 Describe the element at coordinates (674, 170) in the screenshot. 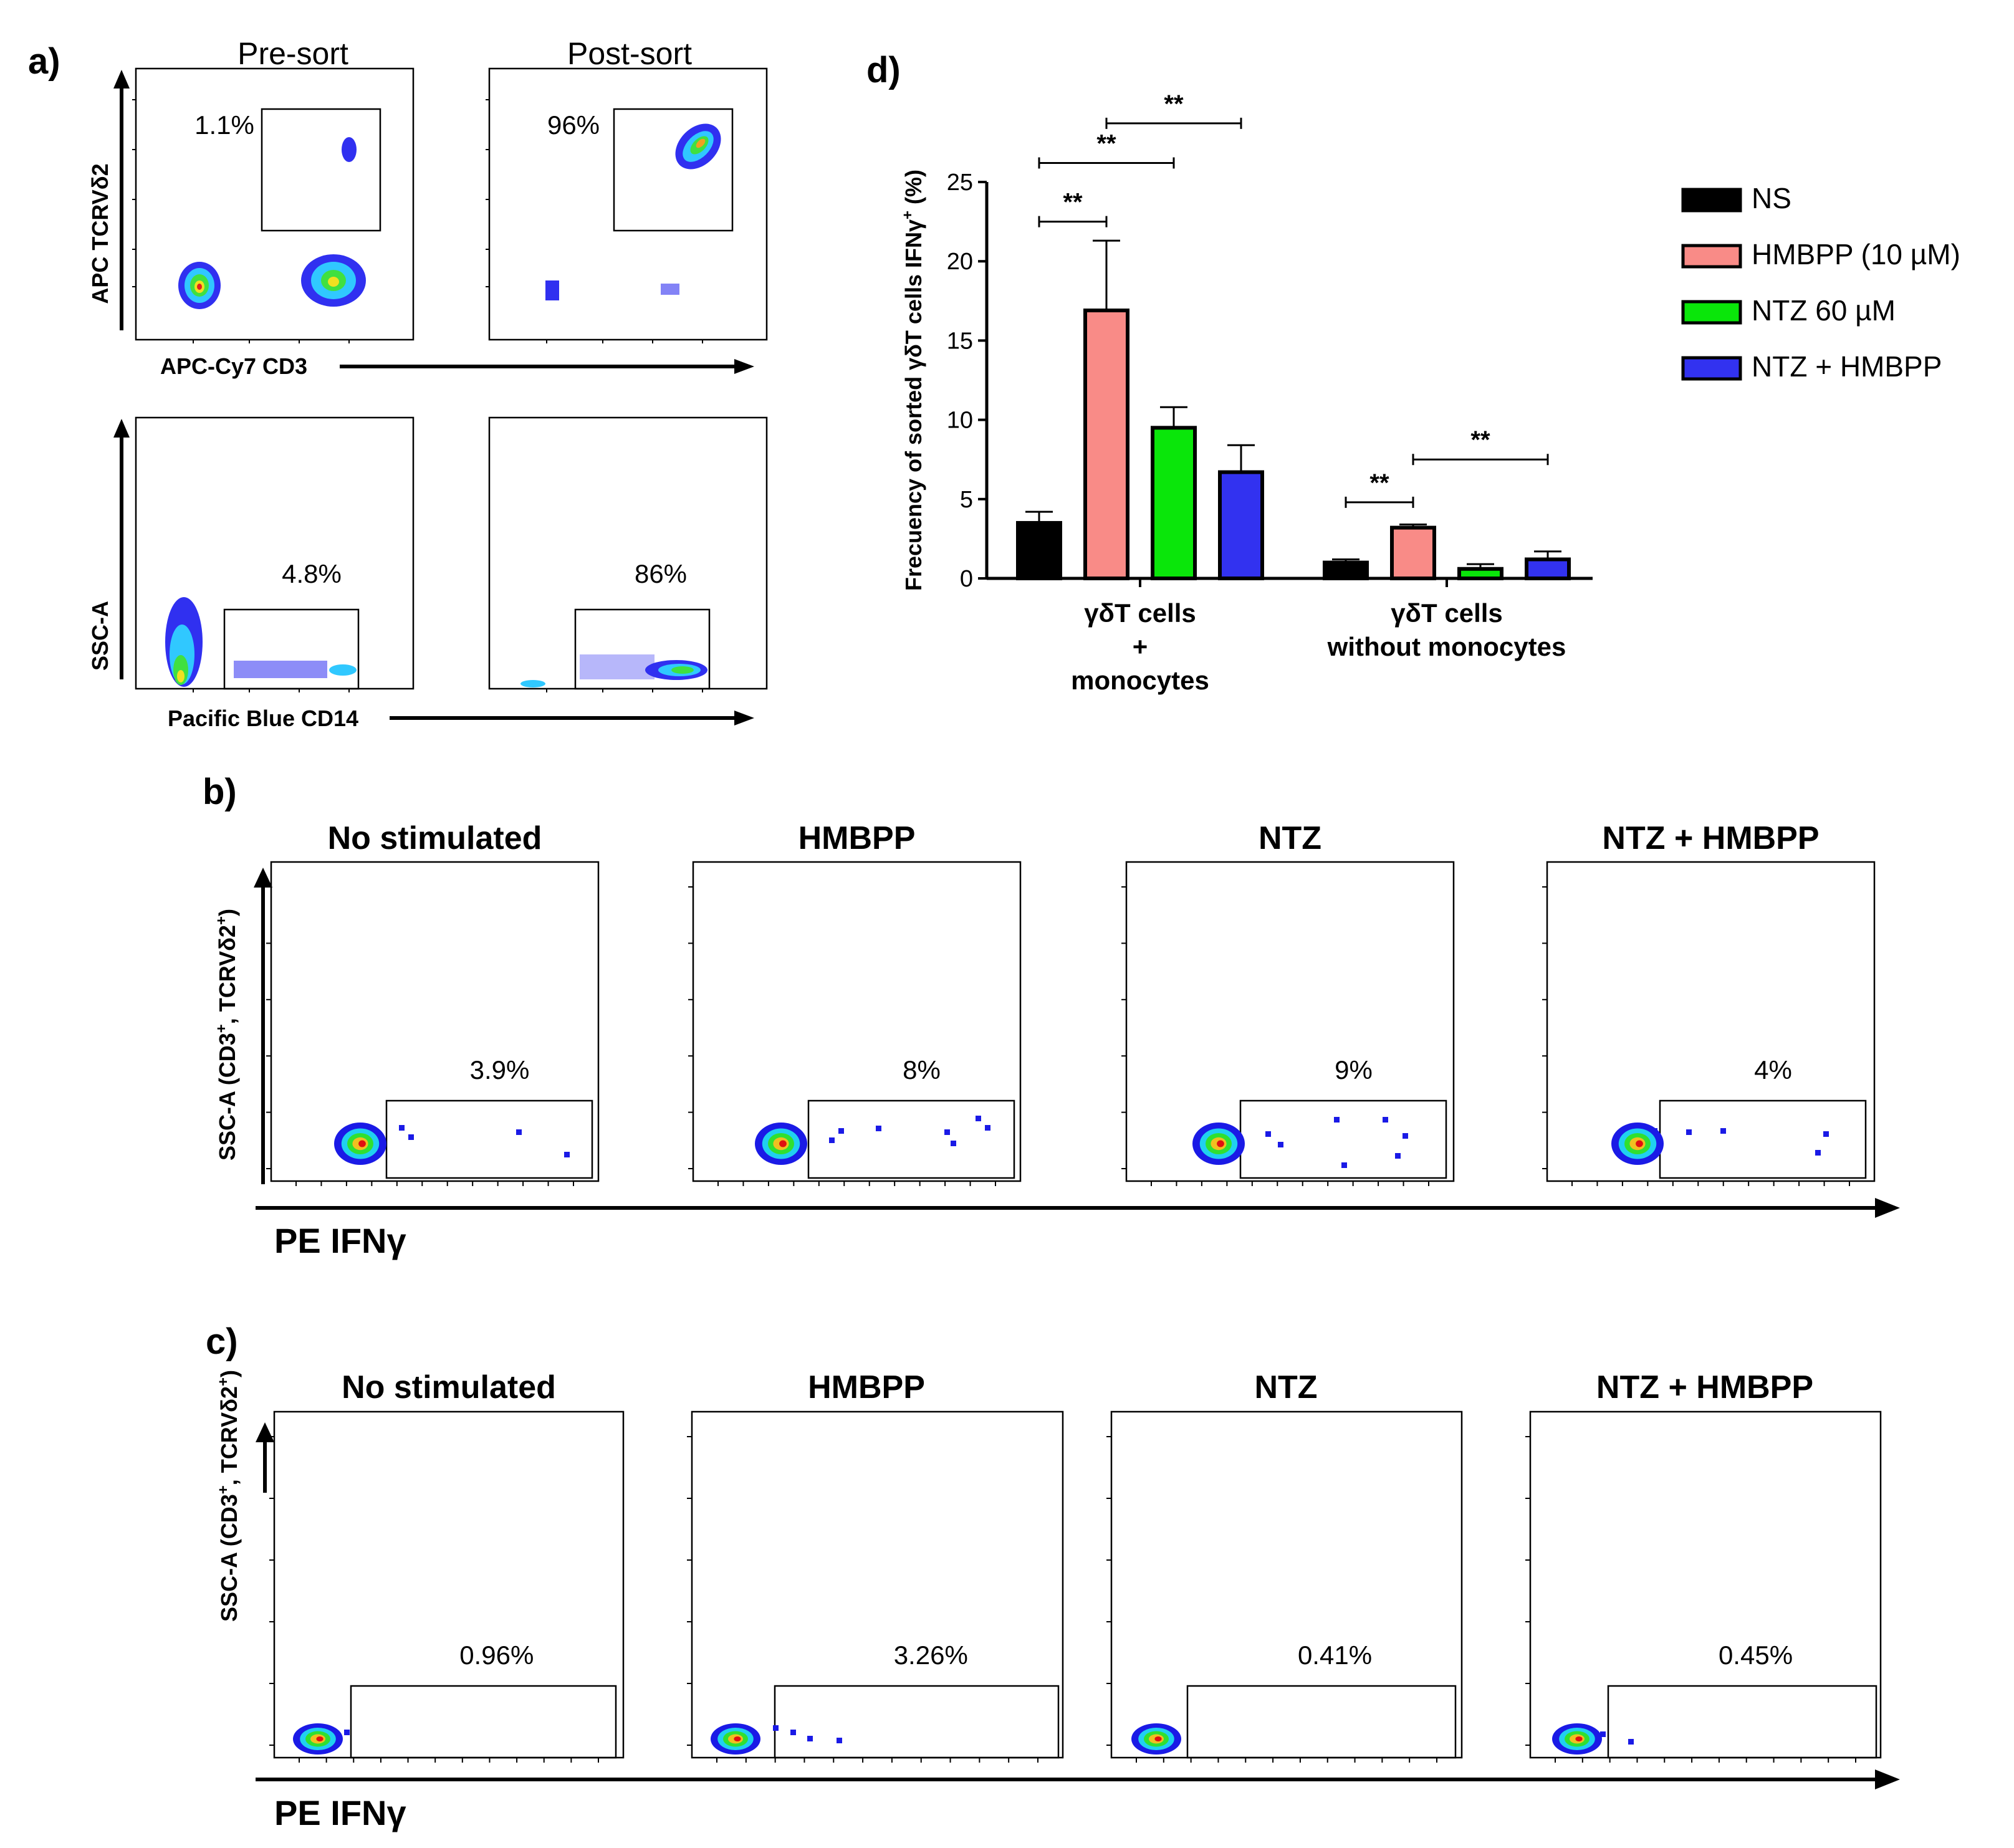

I see `panel-a-post-sort-gate` at that location.